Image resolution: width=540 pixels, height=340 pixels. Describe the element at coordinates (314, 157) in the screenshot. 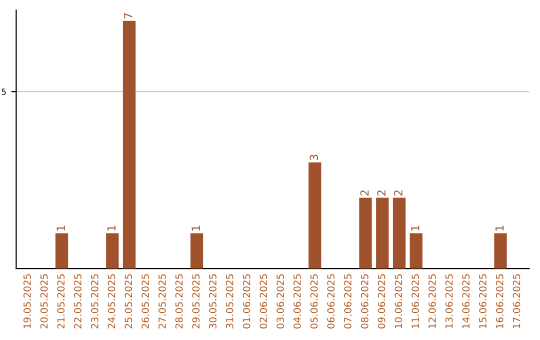

I see `data-label: 3` at that location.